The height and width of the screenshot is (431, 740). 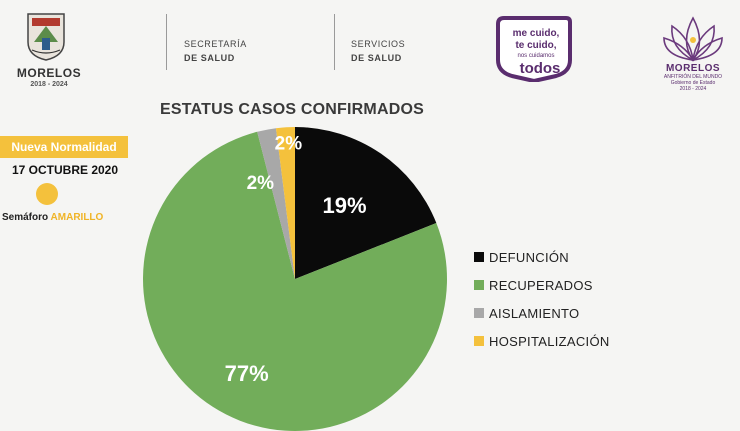 What do you see at coordinates (292, 109) in the screenshot?
I see `chart-title: ESTATUS CASOS CONFIRMADOS` at bounding box center [292, 109].